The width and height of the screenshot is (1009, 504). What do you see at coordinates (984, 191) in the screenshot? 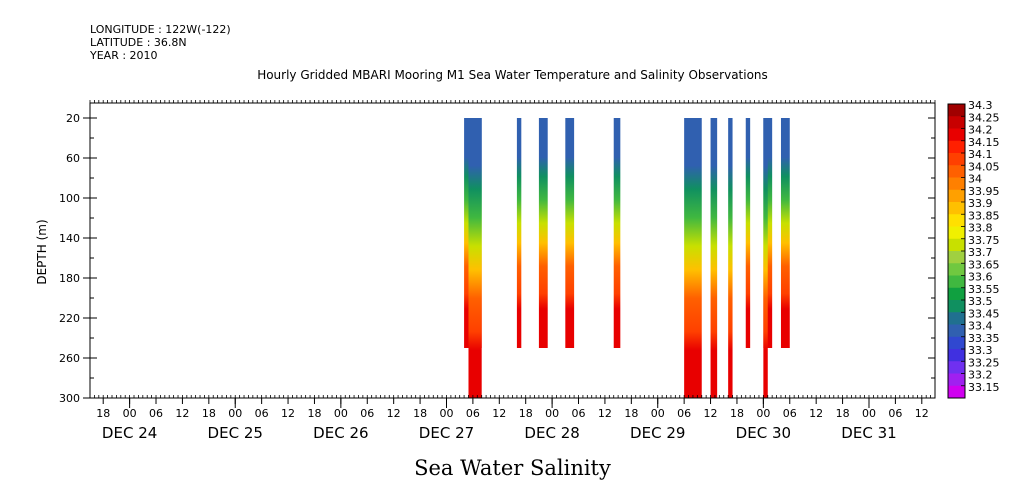
I see `colorbar-label: 33.95` at bounding box center [984, 191].